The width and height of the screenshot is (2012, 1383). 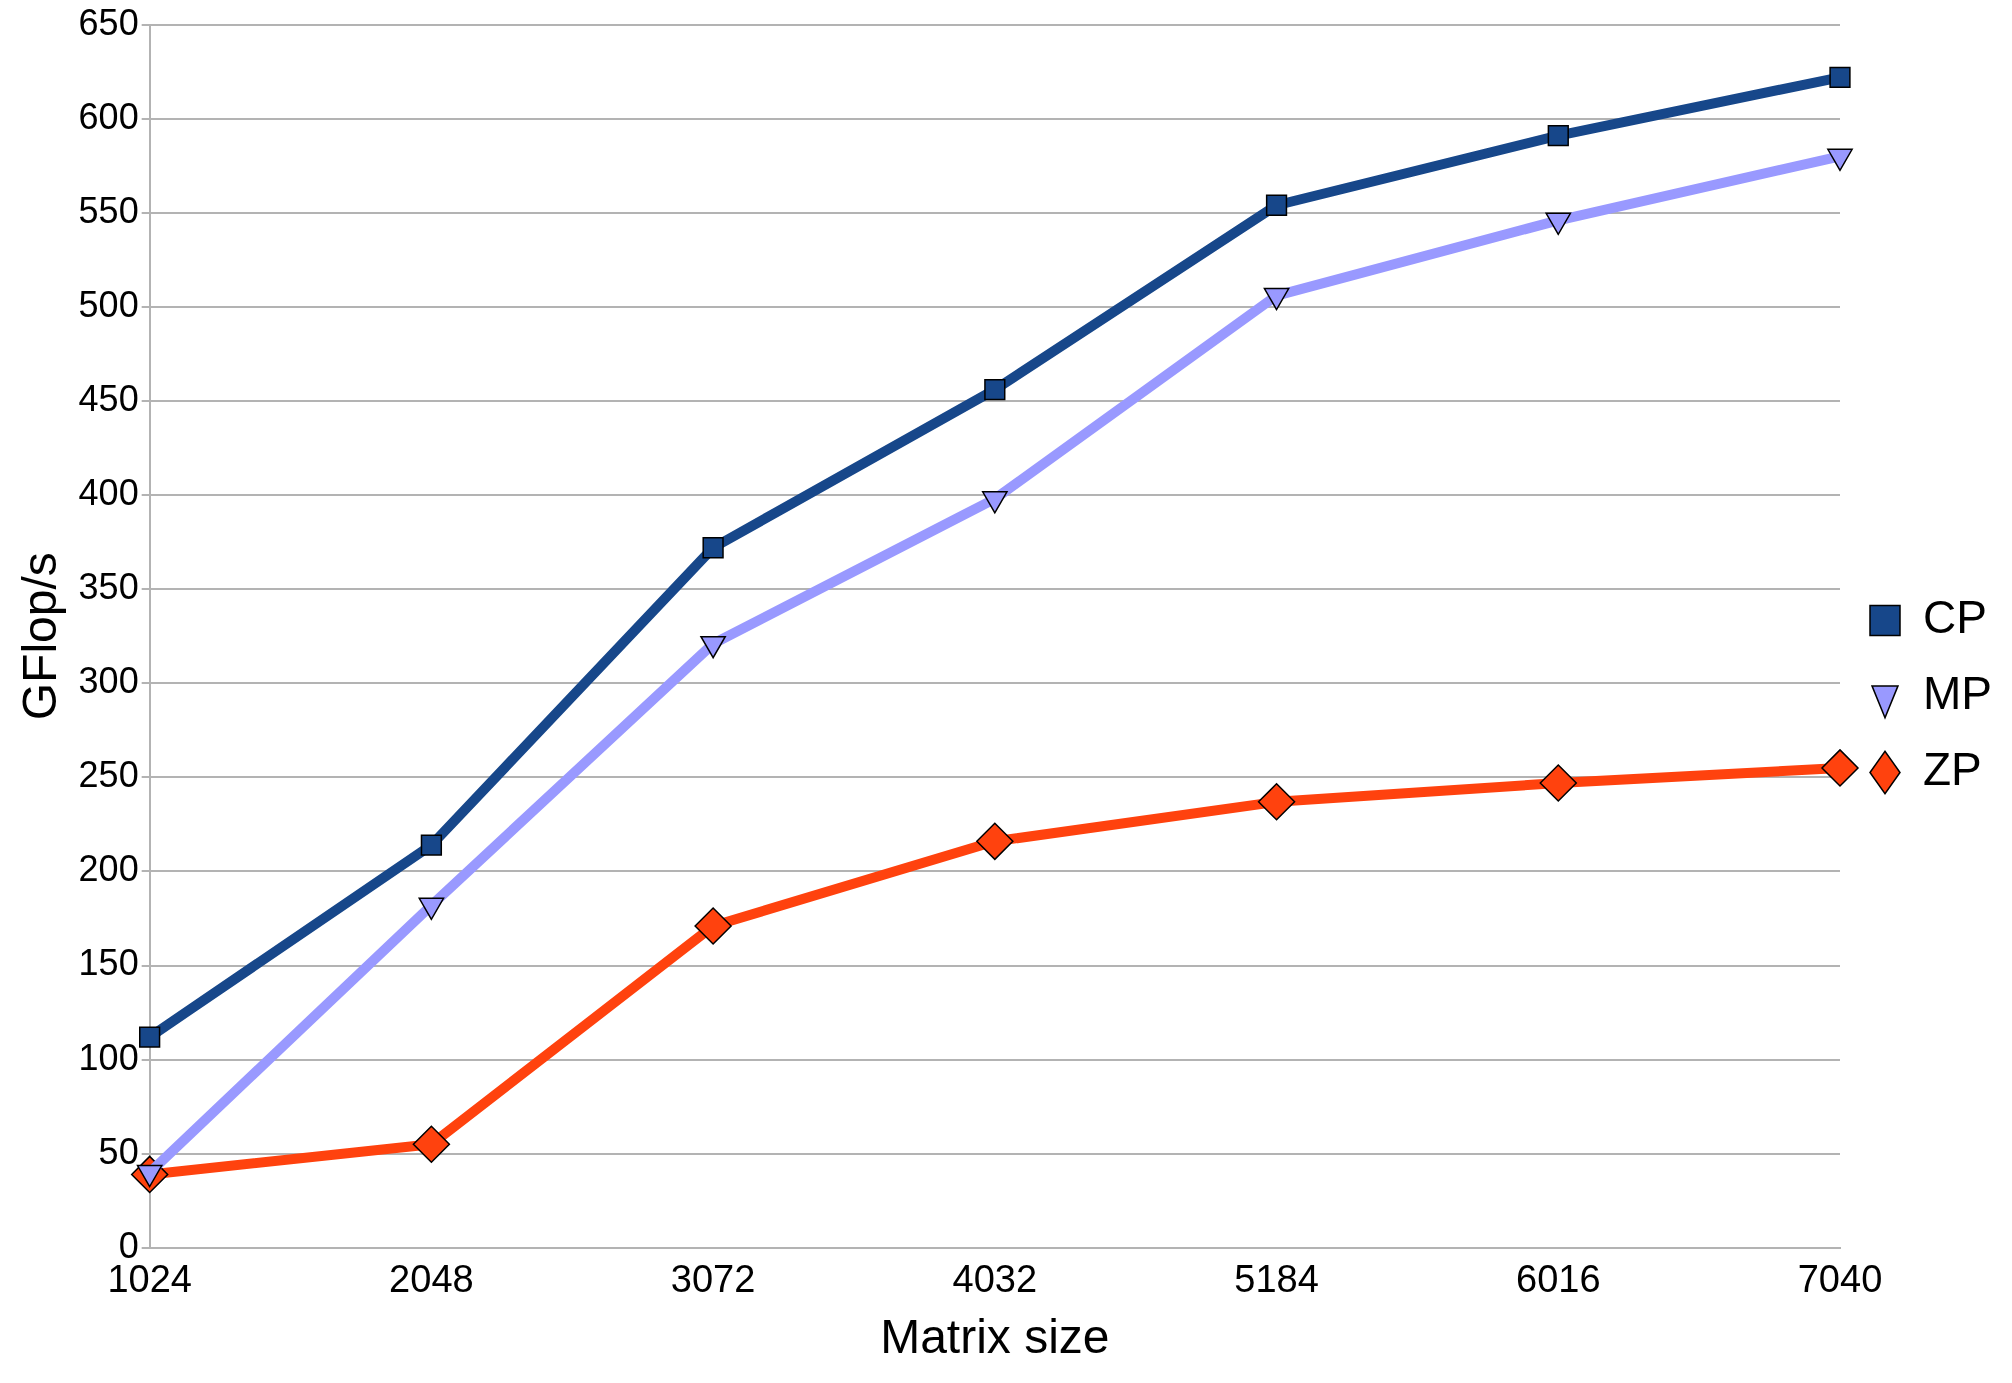 I want to click on y-tick-label: 400, so click(x=108, y=492).